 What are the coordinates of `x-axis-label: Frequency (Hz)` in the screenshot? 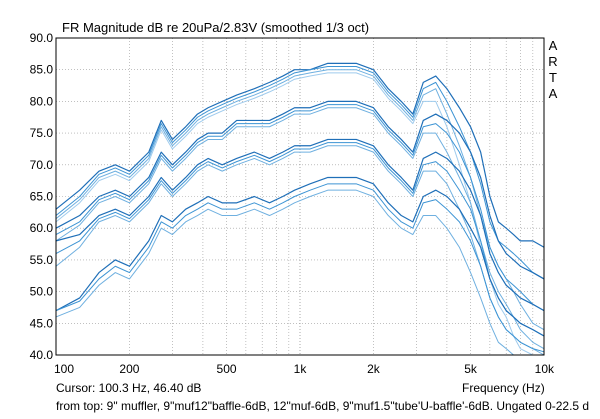 It's located at (503, 388).